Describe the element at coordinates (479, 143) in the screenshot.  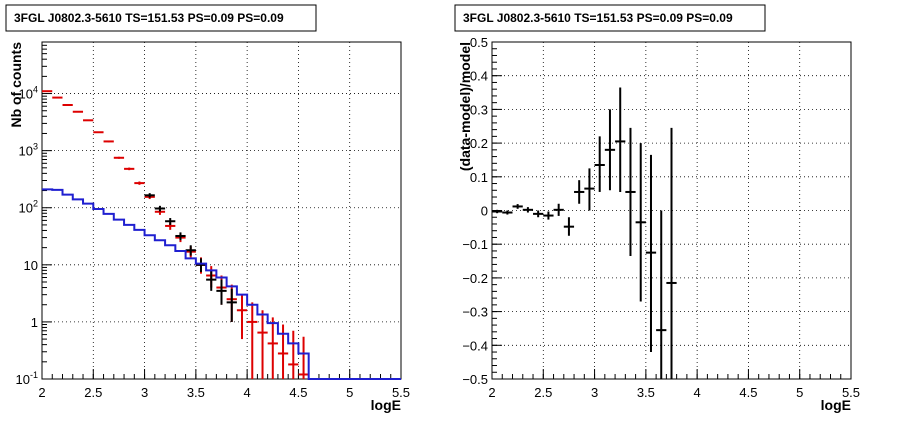
I see `y-tick-label: 0.2` at that location.